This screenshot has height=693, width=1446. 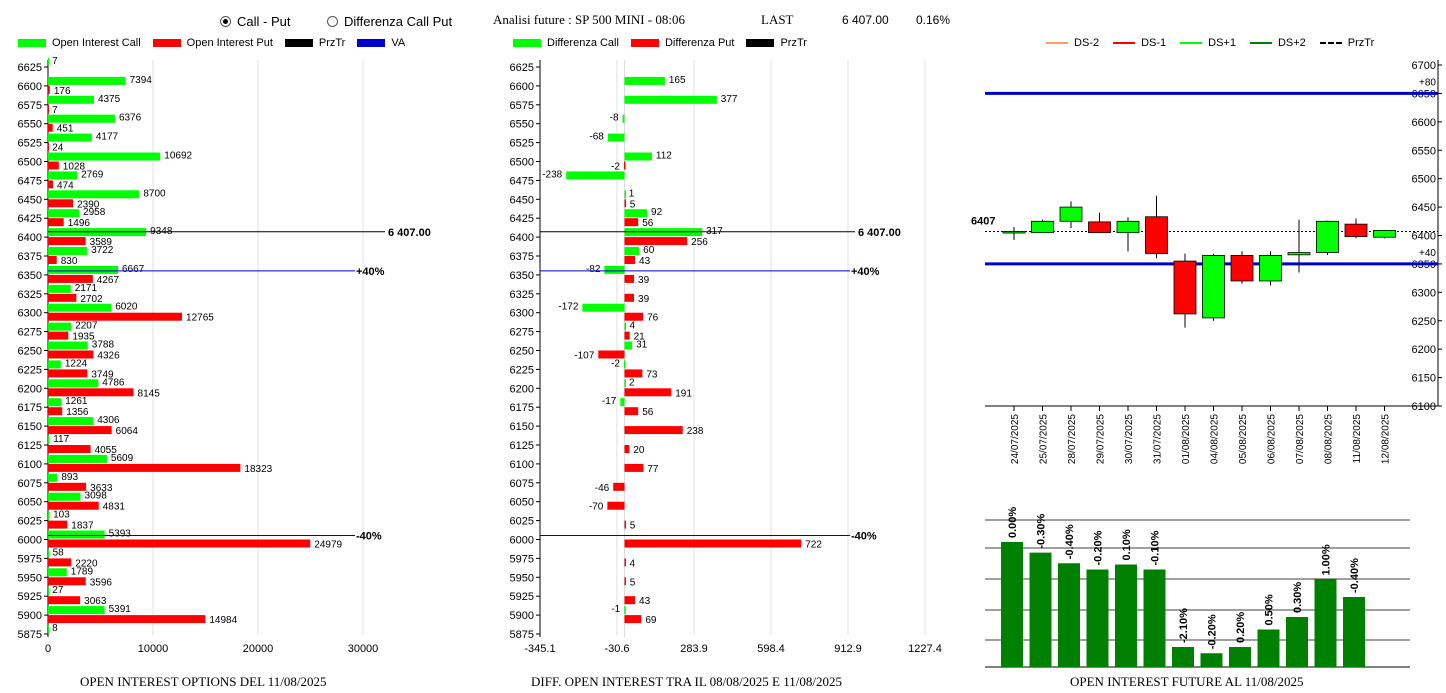 I want to click on x-tick-label: 01/08/2025, so click(x=1186, y=439).